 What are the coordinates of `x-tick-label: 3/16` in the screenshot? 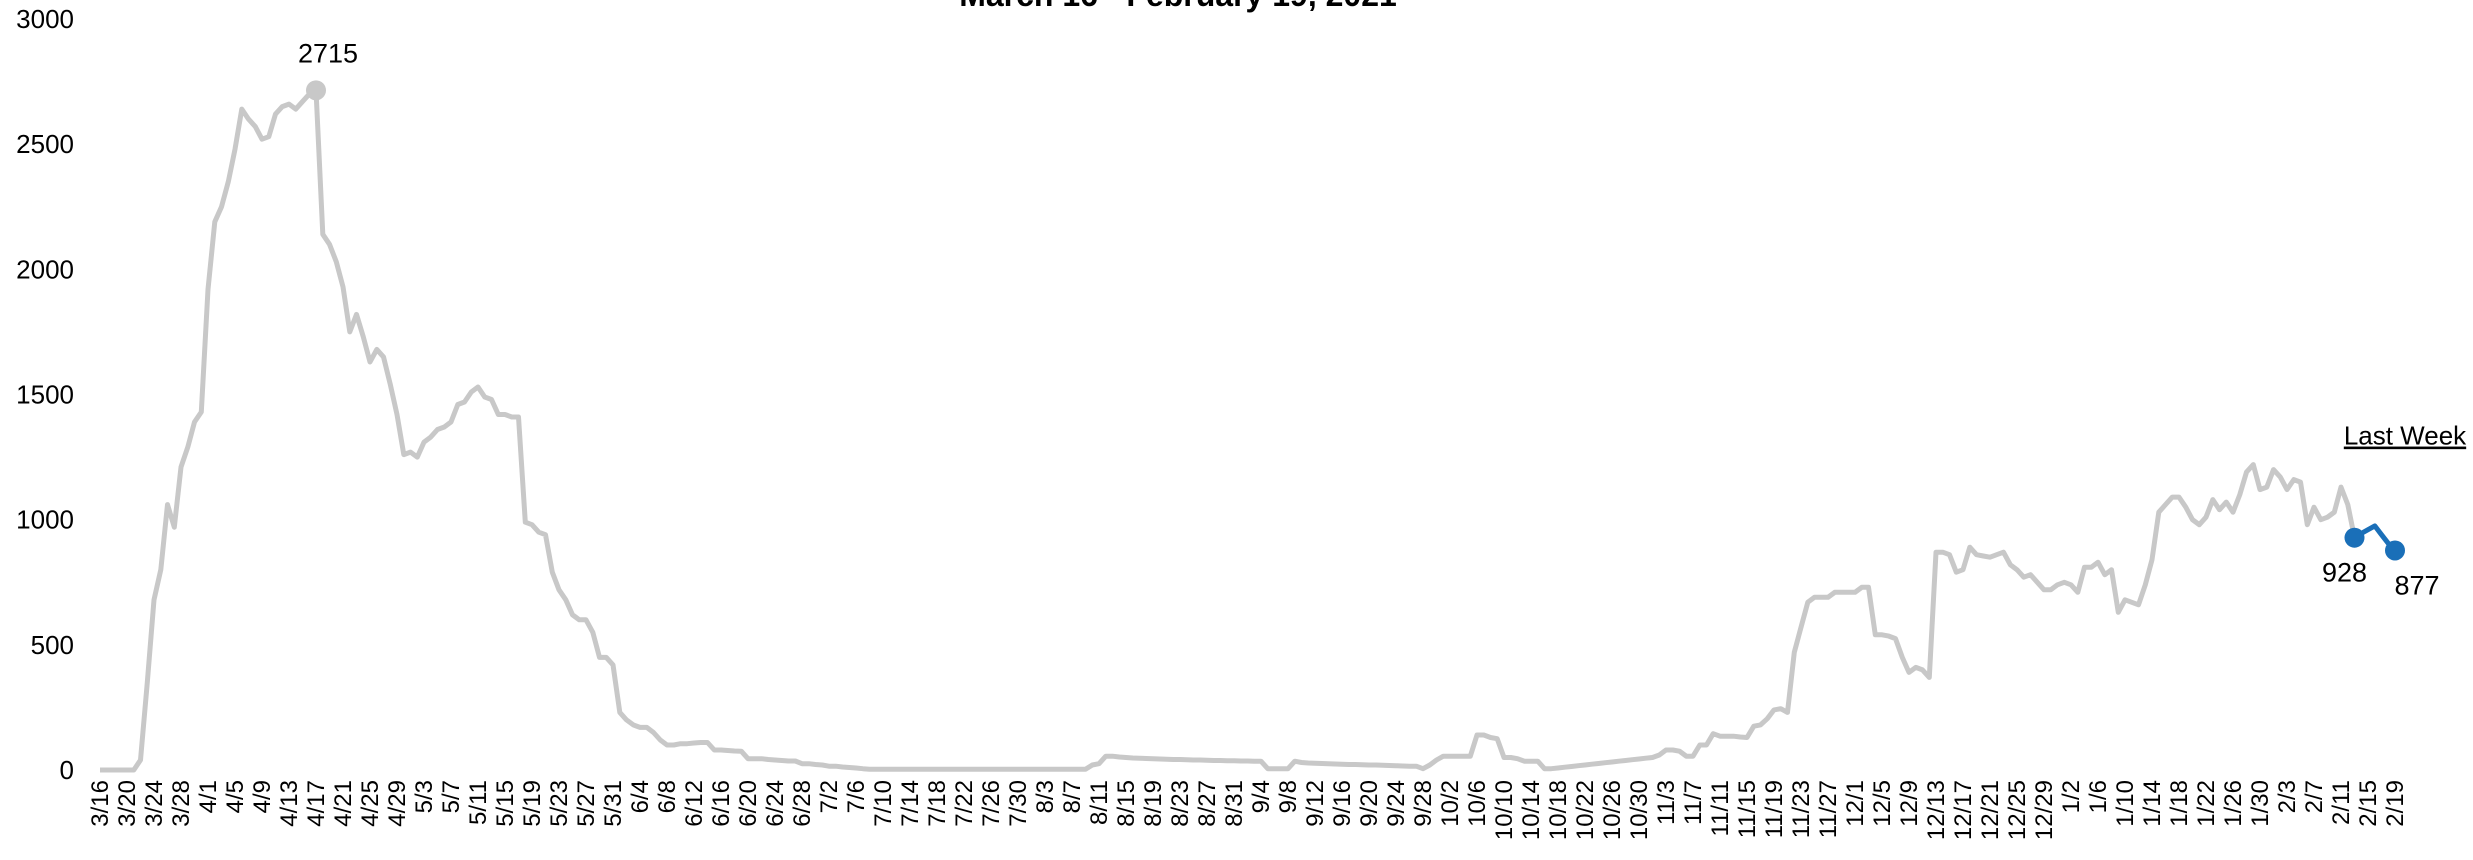 It's located at (100, 803).